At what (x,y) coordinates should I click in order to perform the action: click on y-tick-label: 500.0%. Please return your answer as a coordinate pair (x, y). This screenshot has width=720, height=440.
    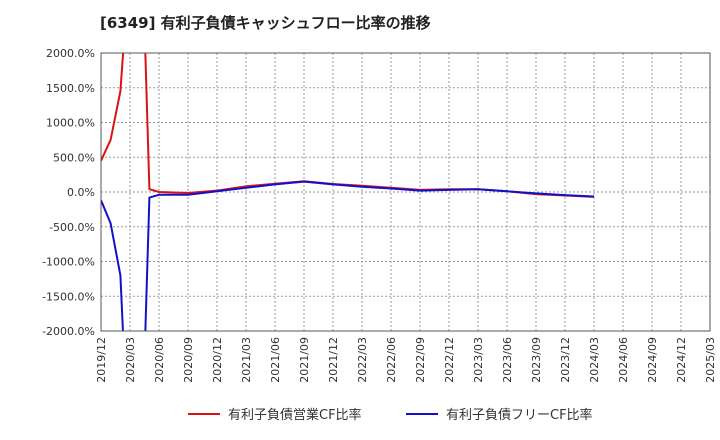
    Looking at the image, I should click on (74, 157).